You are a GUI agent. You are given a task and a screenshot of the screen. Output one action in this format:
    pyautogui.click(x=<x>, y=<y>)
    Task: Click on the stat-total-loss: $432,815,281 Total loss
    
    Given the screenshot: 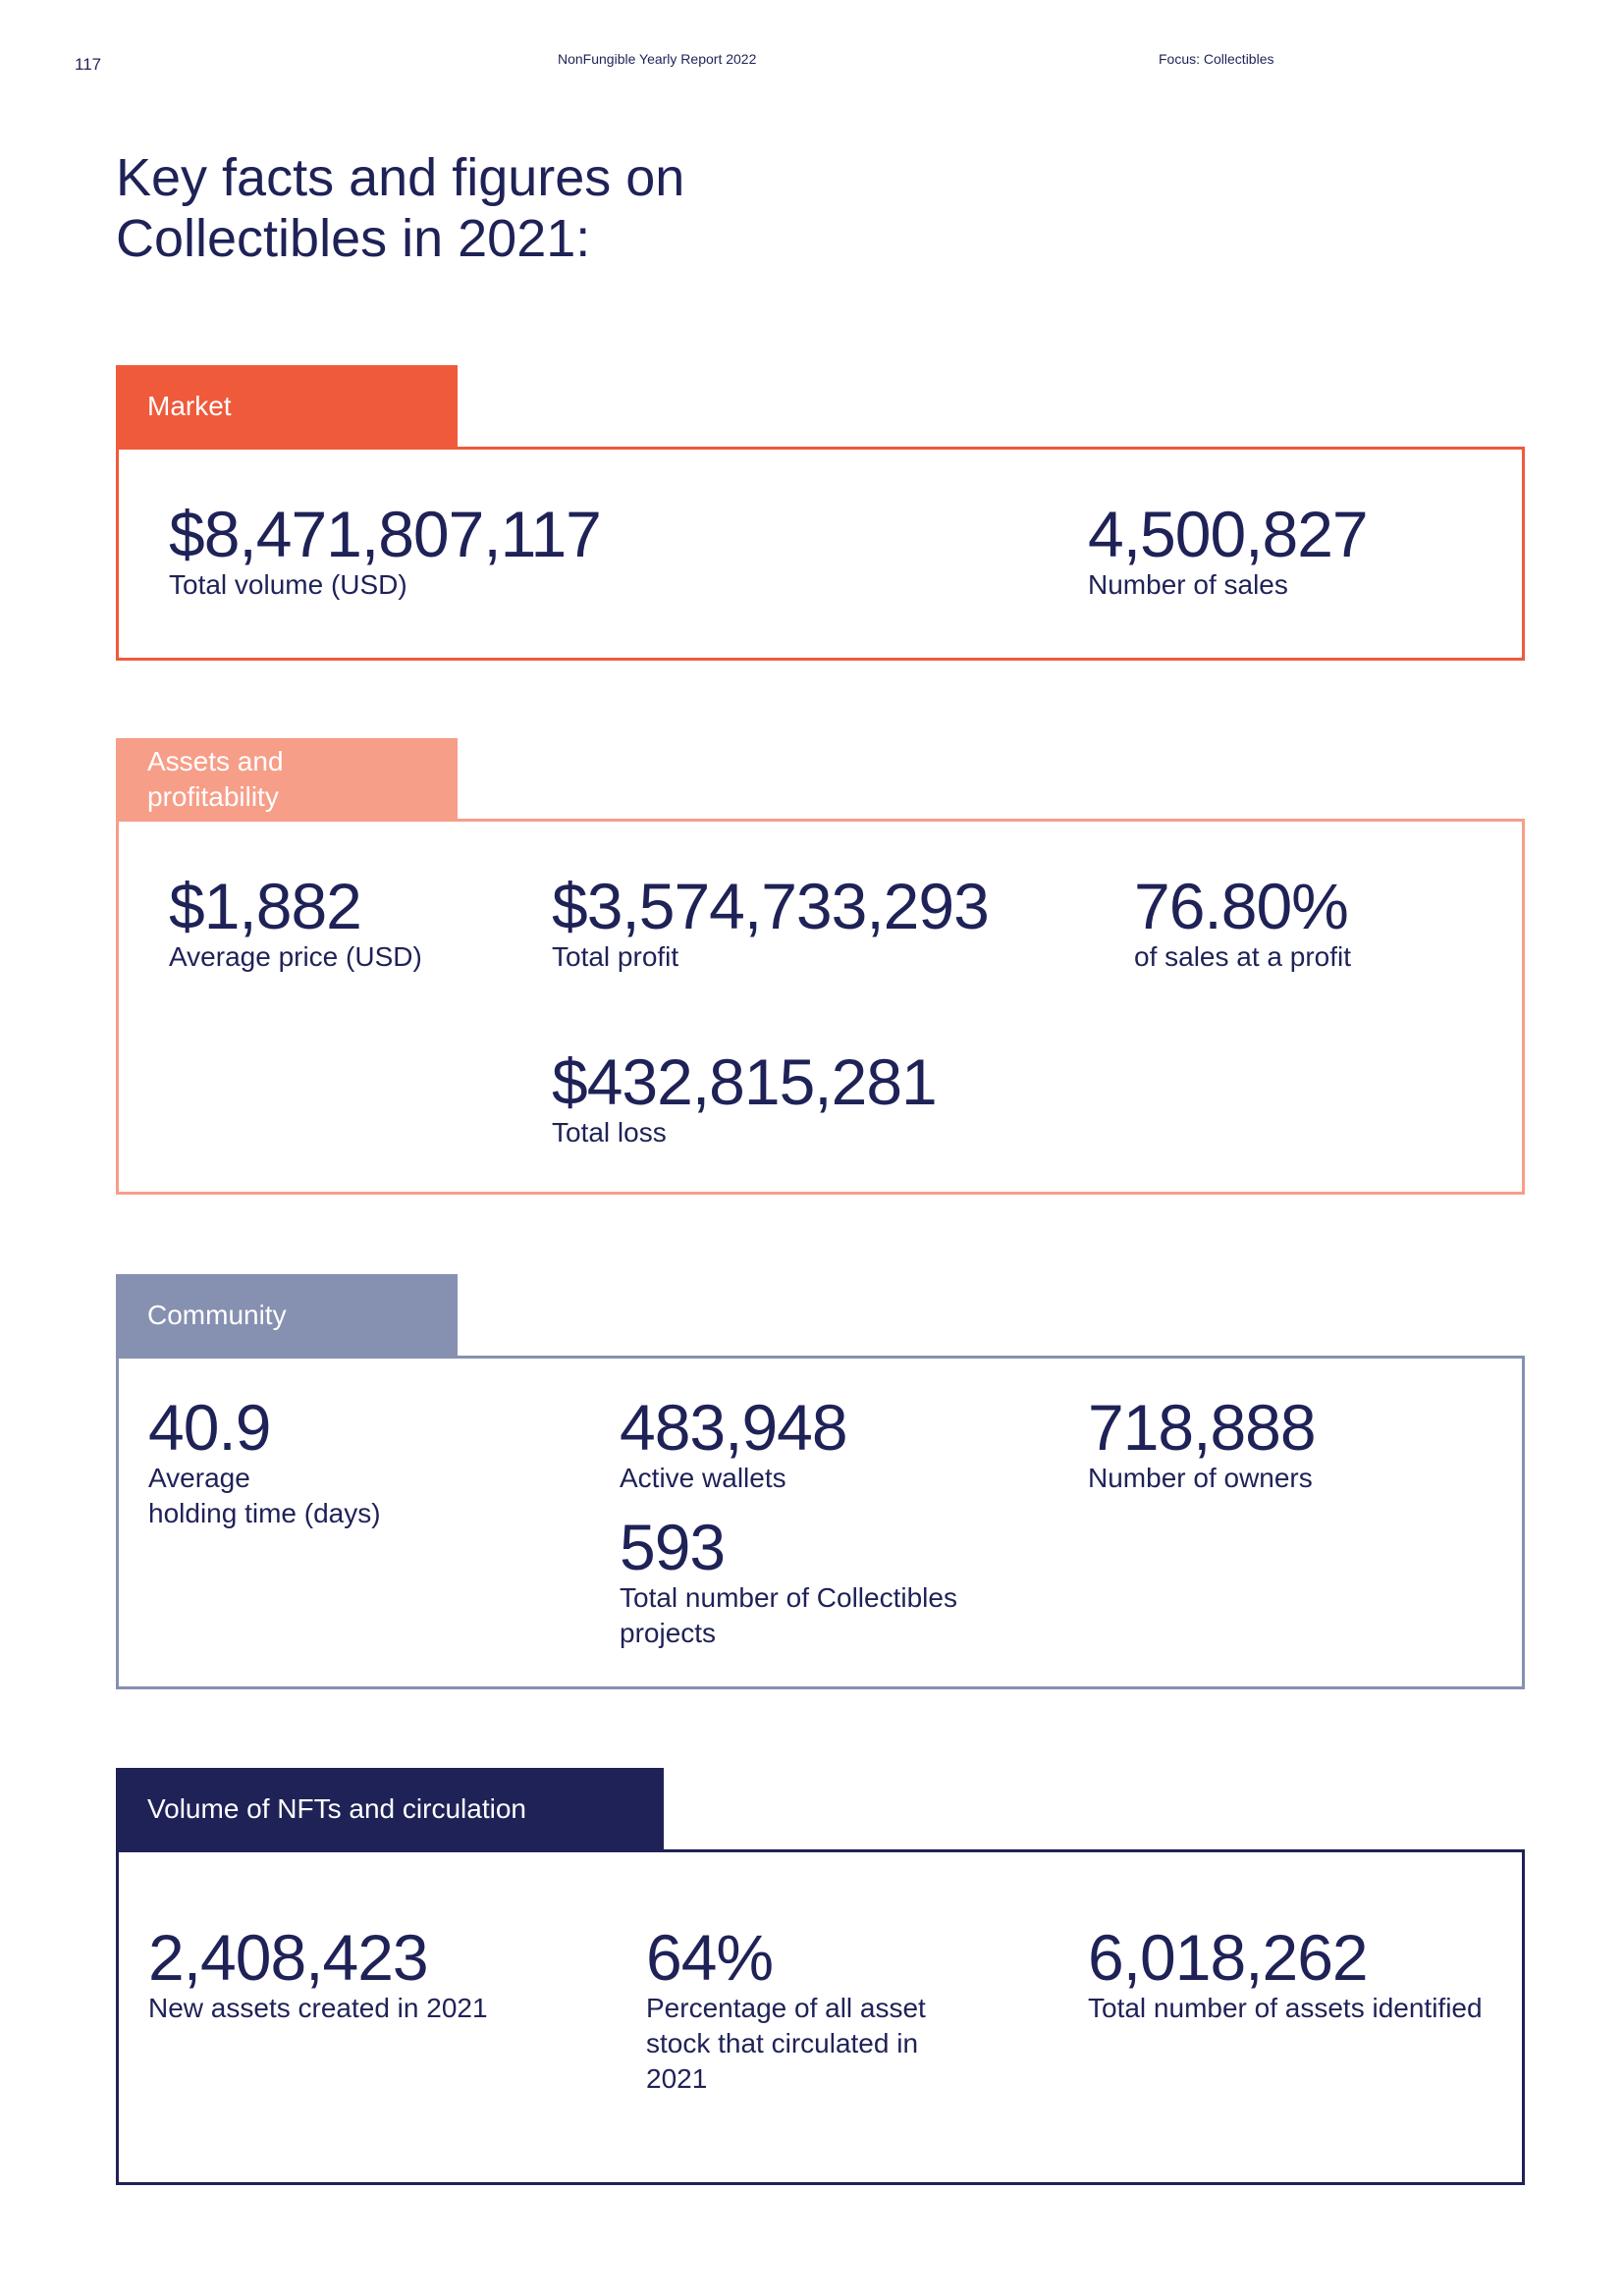 What is the action you would take?
    pyautogui.click(x=745, y=1097)
    